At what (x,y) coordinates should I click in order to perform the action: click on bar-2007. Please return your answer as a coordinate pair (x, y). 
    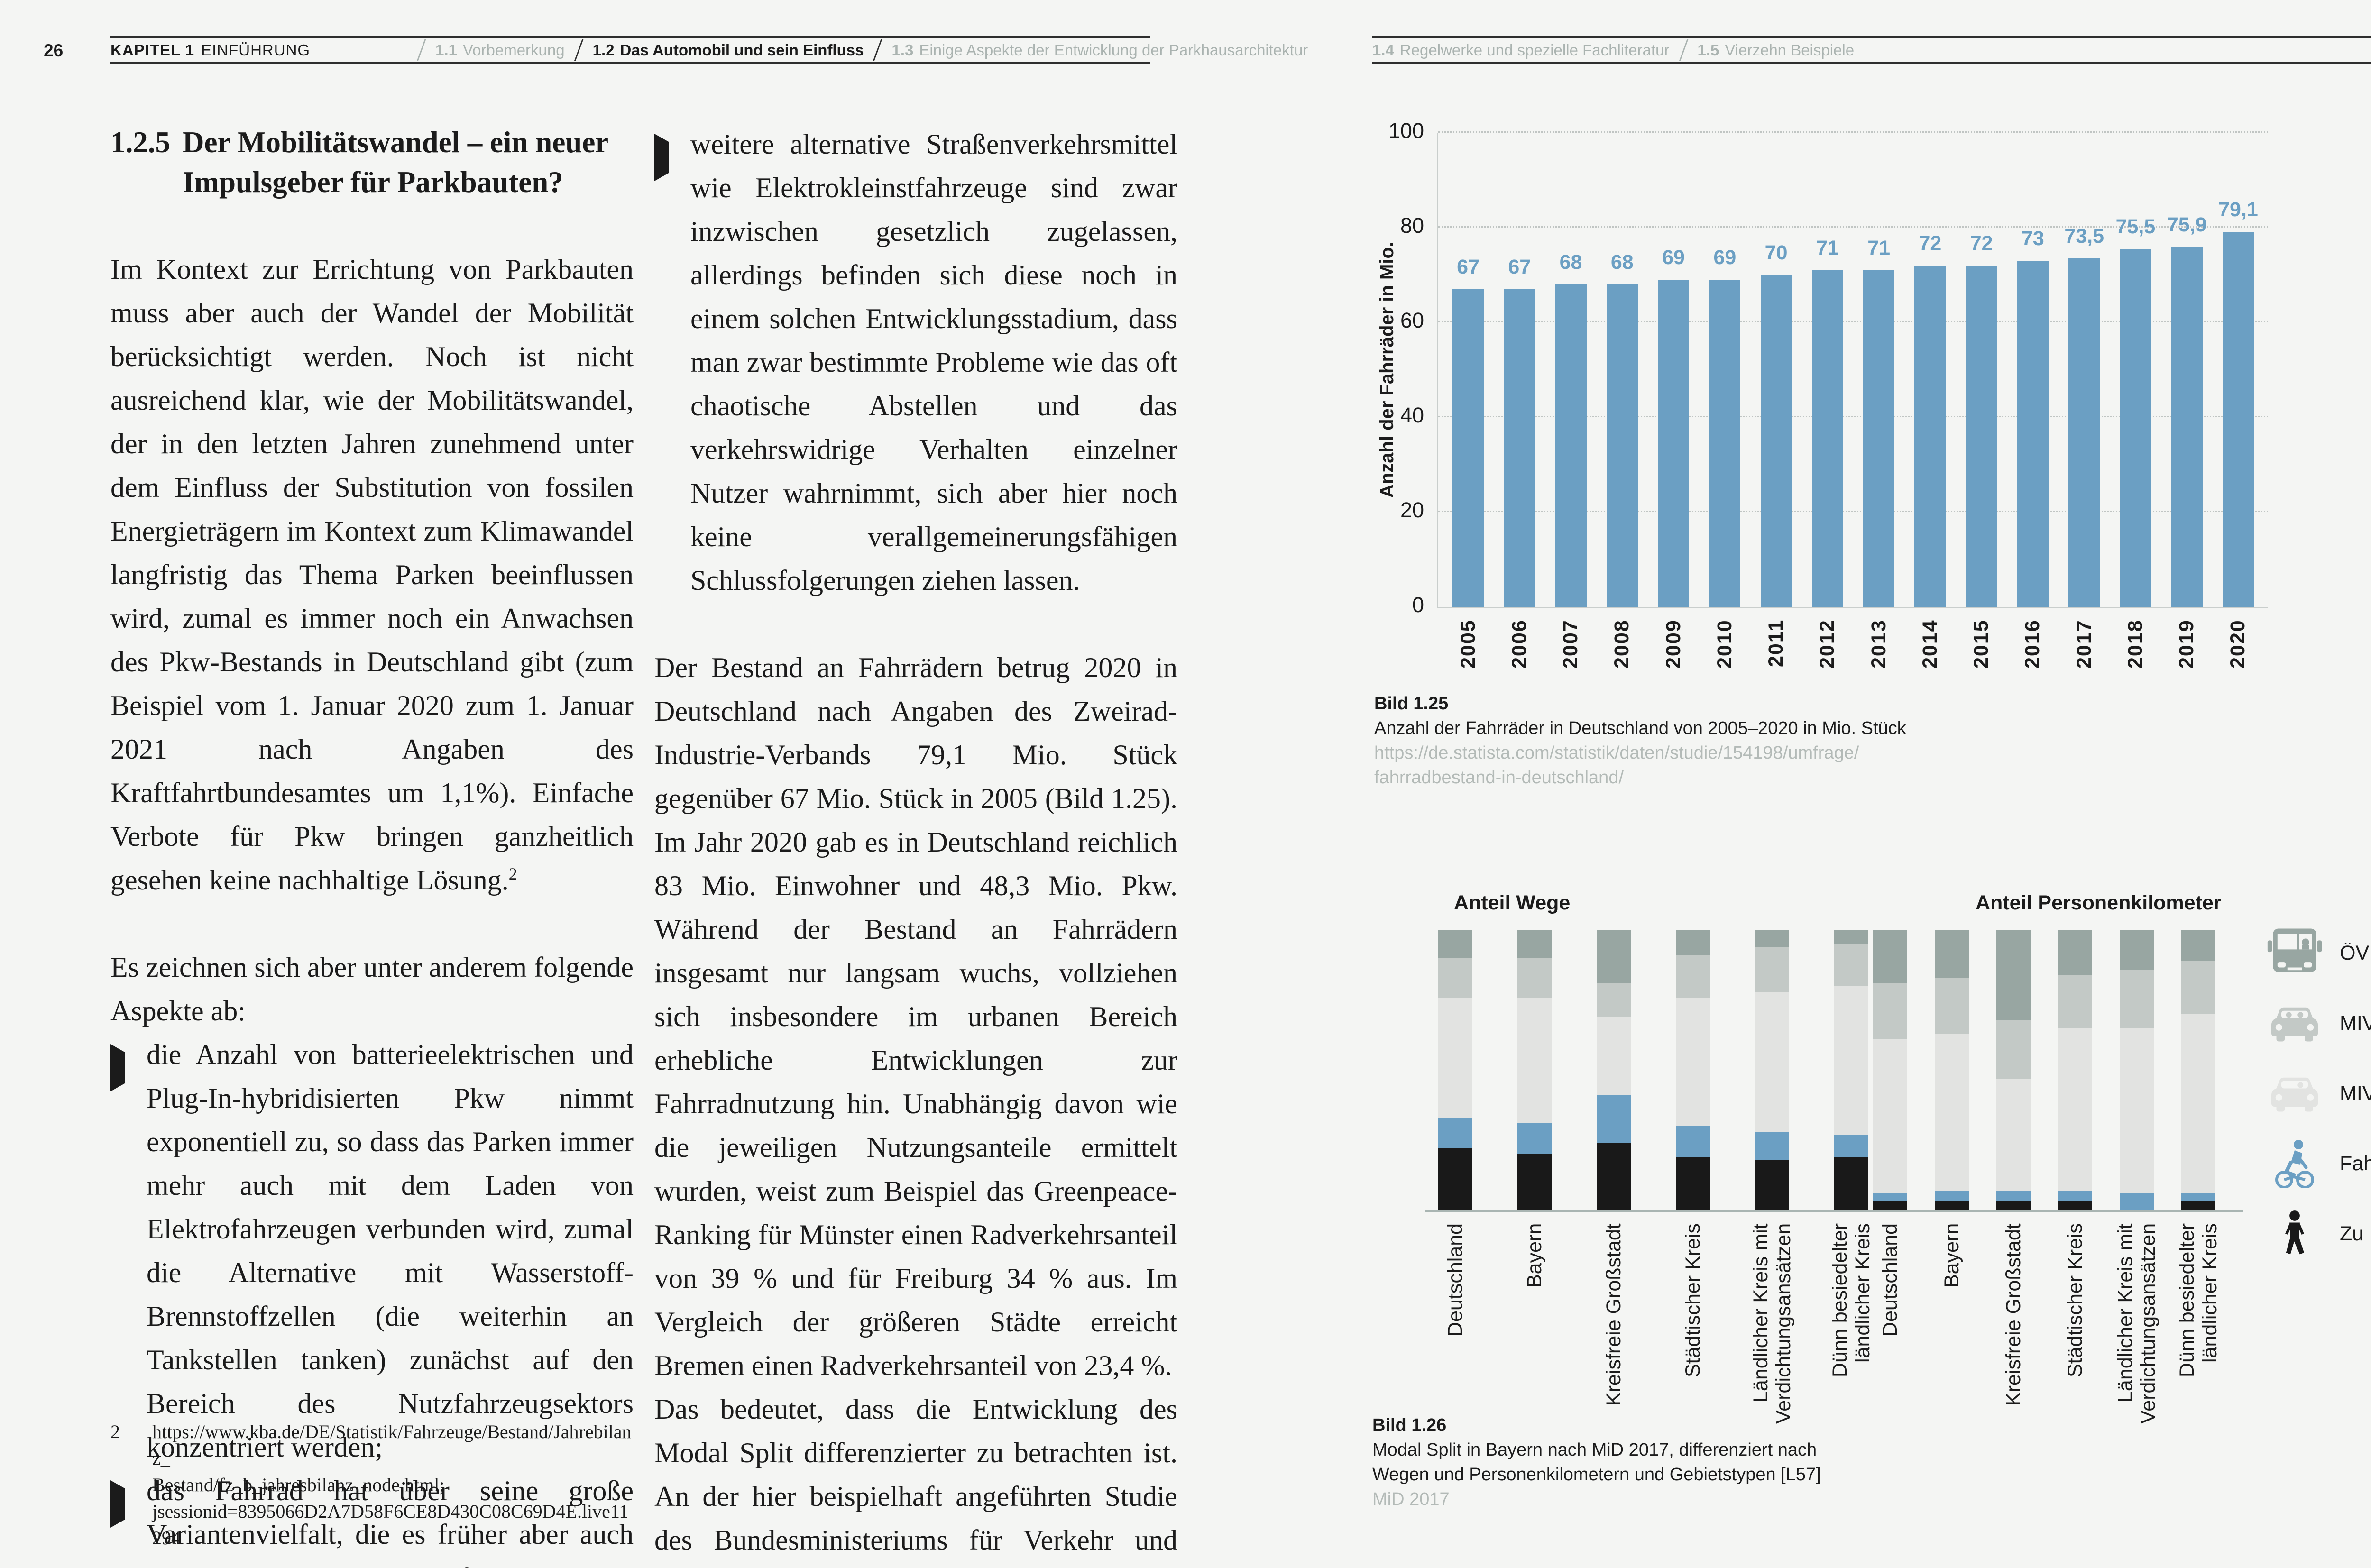
    Looking at the image, I should click on (1571, 445).